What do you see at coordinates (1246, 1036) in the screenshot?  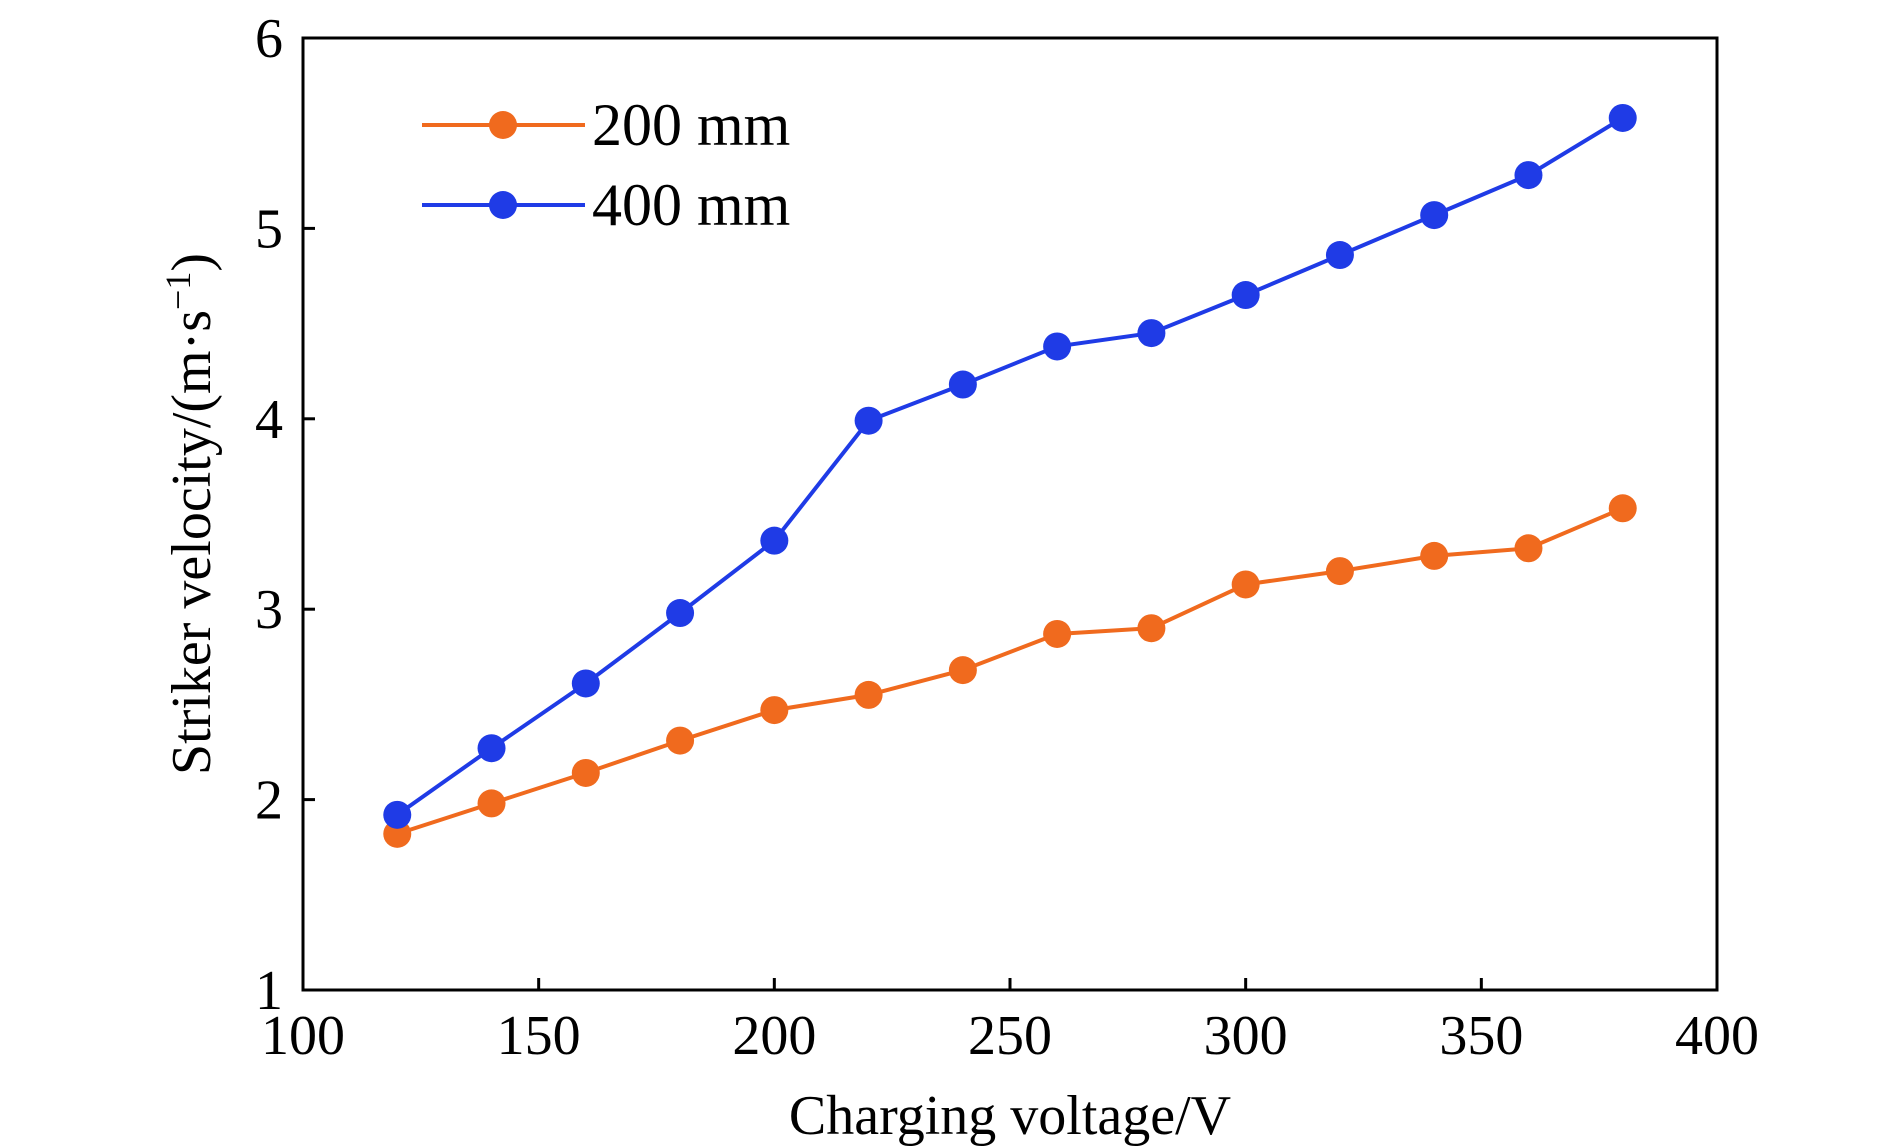 I see `x-tick-label: 300` at bounding box center [1246, 1036].